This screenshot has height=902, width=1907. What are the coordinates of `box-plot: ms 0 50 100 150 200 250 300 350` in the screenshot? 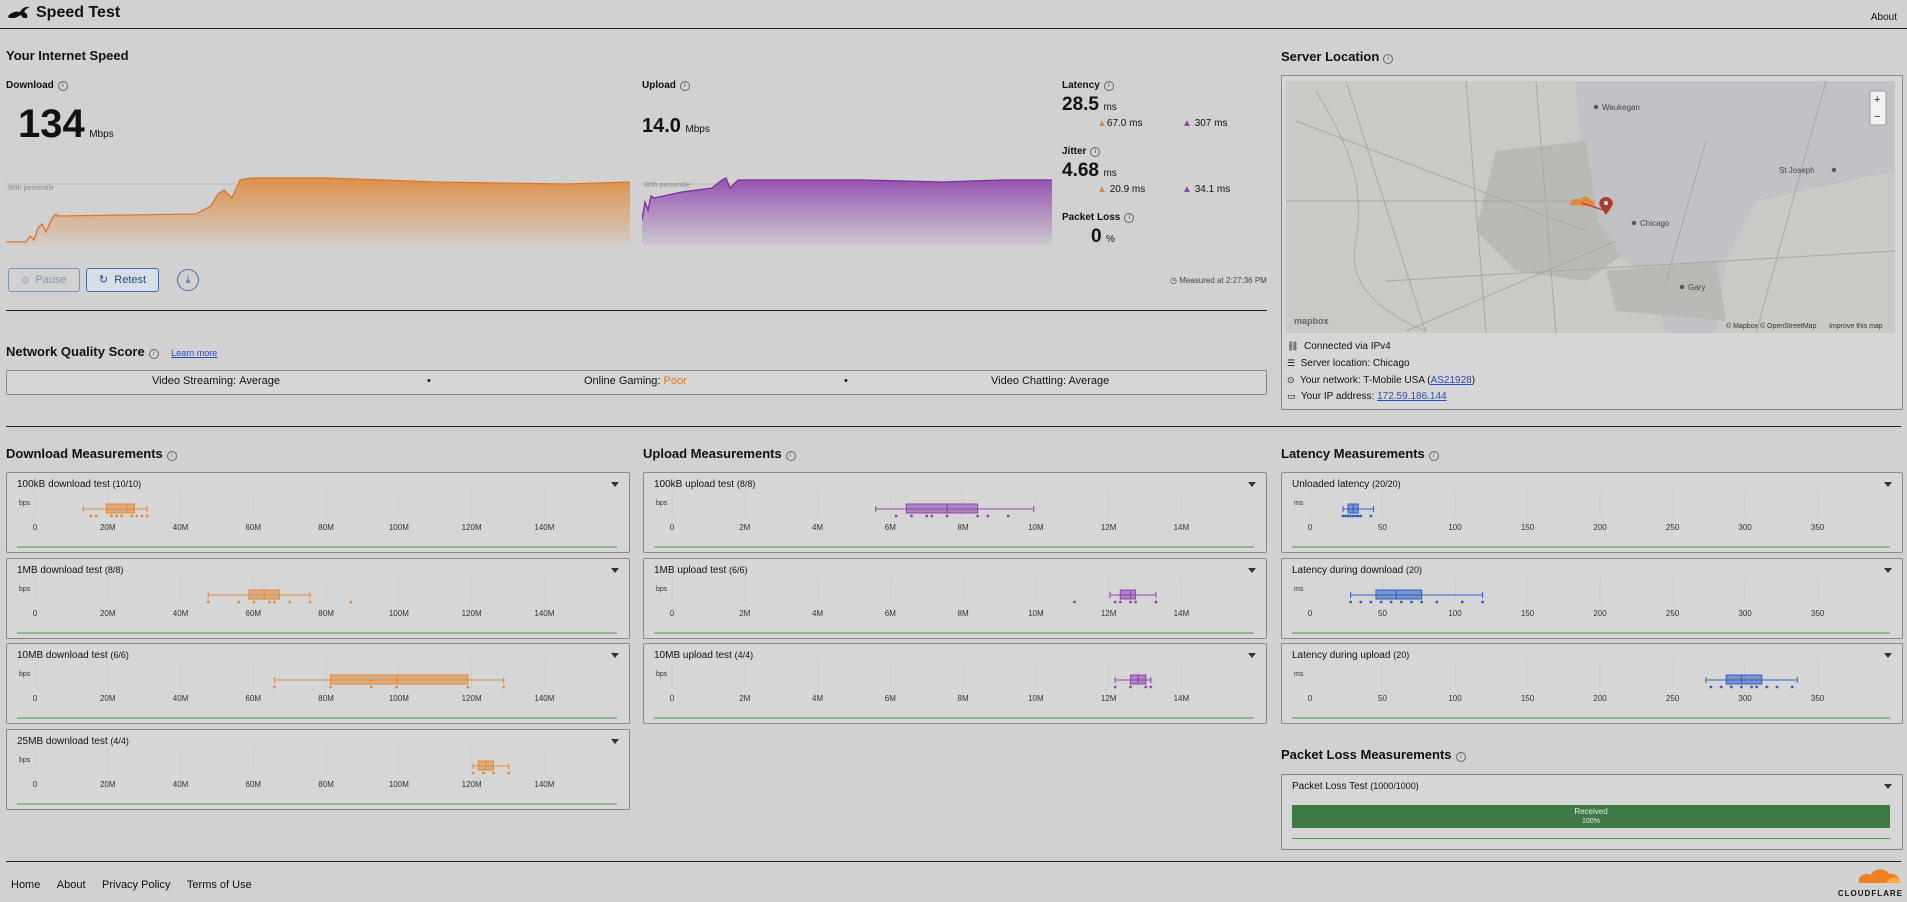 It's located at (1591, 519).